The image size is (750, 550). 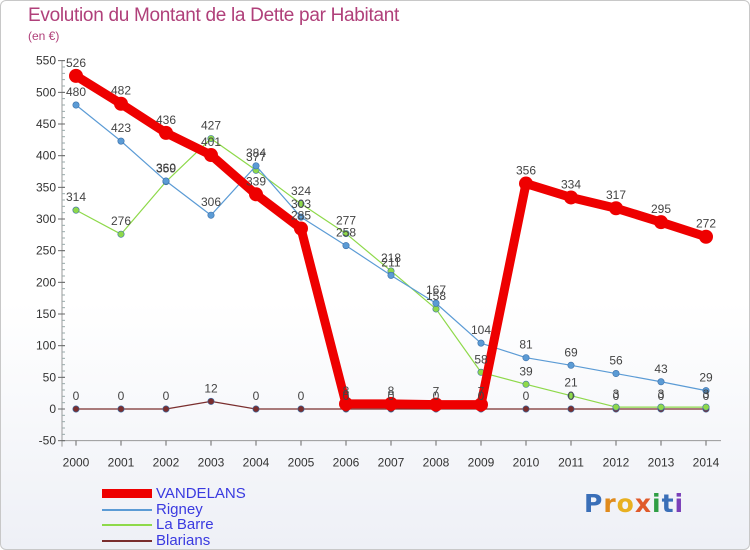 What do you see at coordinates (211, 126) in the screenshot?
I see `data-label: 427` at bounding box center [211, 126].